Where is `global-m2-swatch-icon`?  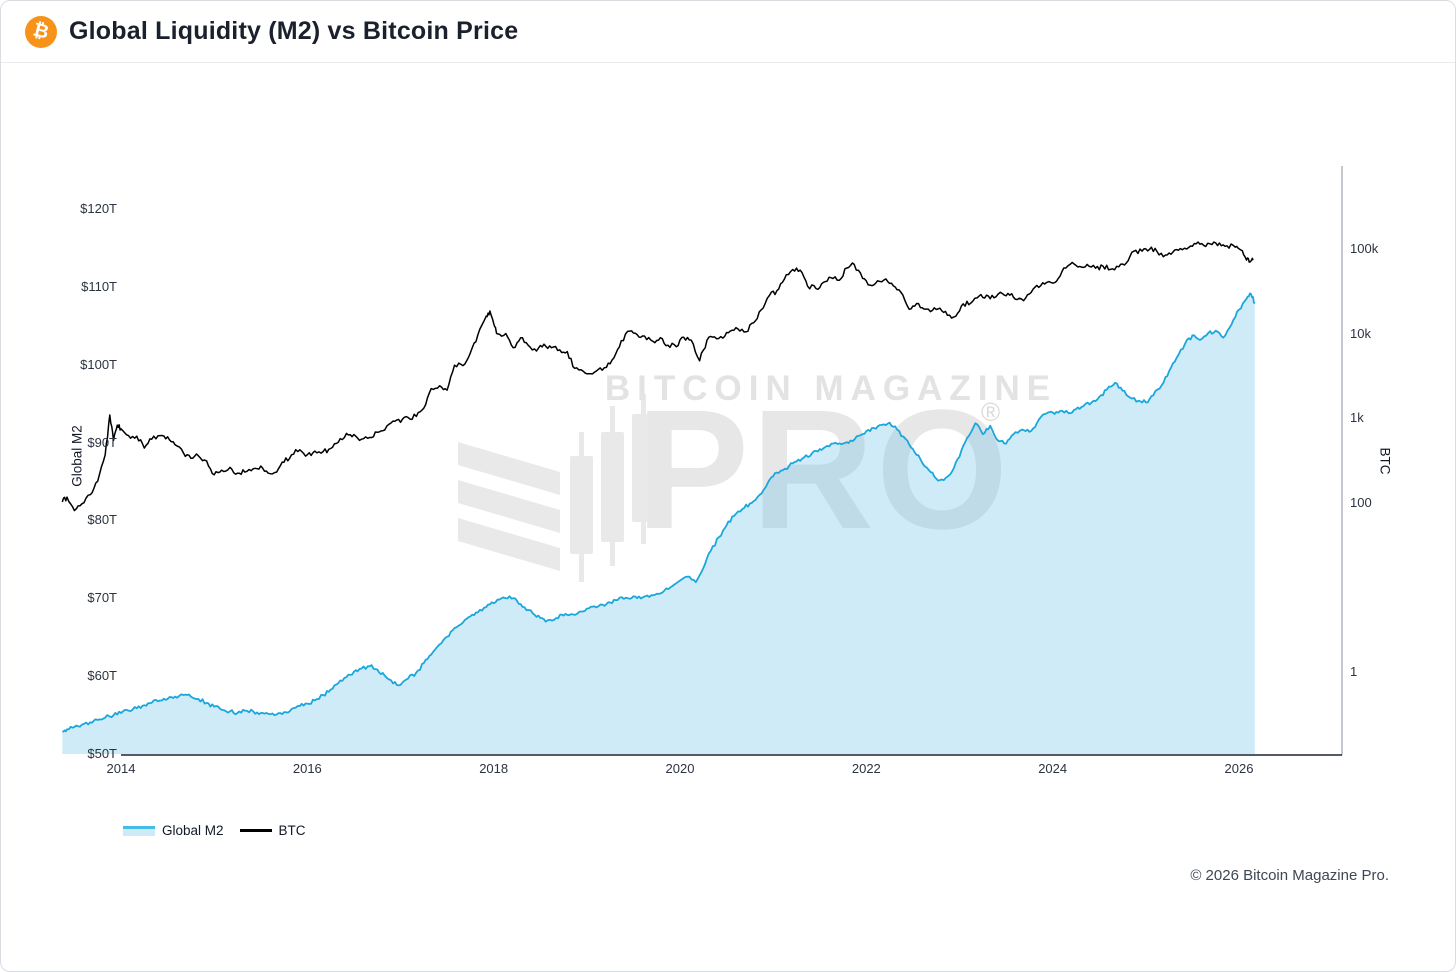
global-m2-swatch-icon is located at coordinates (139, 830).